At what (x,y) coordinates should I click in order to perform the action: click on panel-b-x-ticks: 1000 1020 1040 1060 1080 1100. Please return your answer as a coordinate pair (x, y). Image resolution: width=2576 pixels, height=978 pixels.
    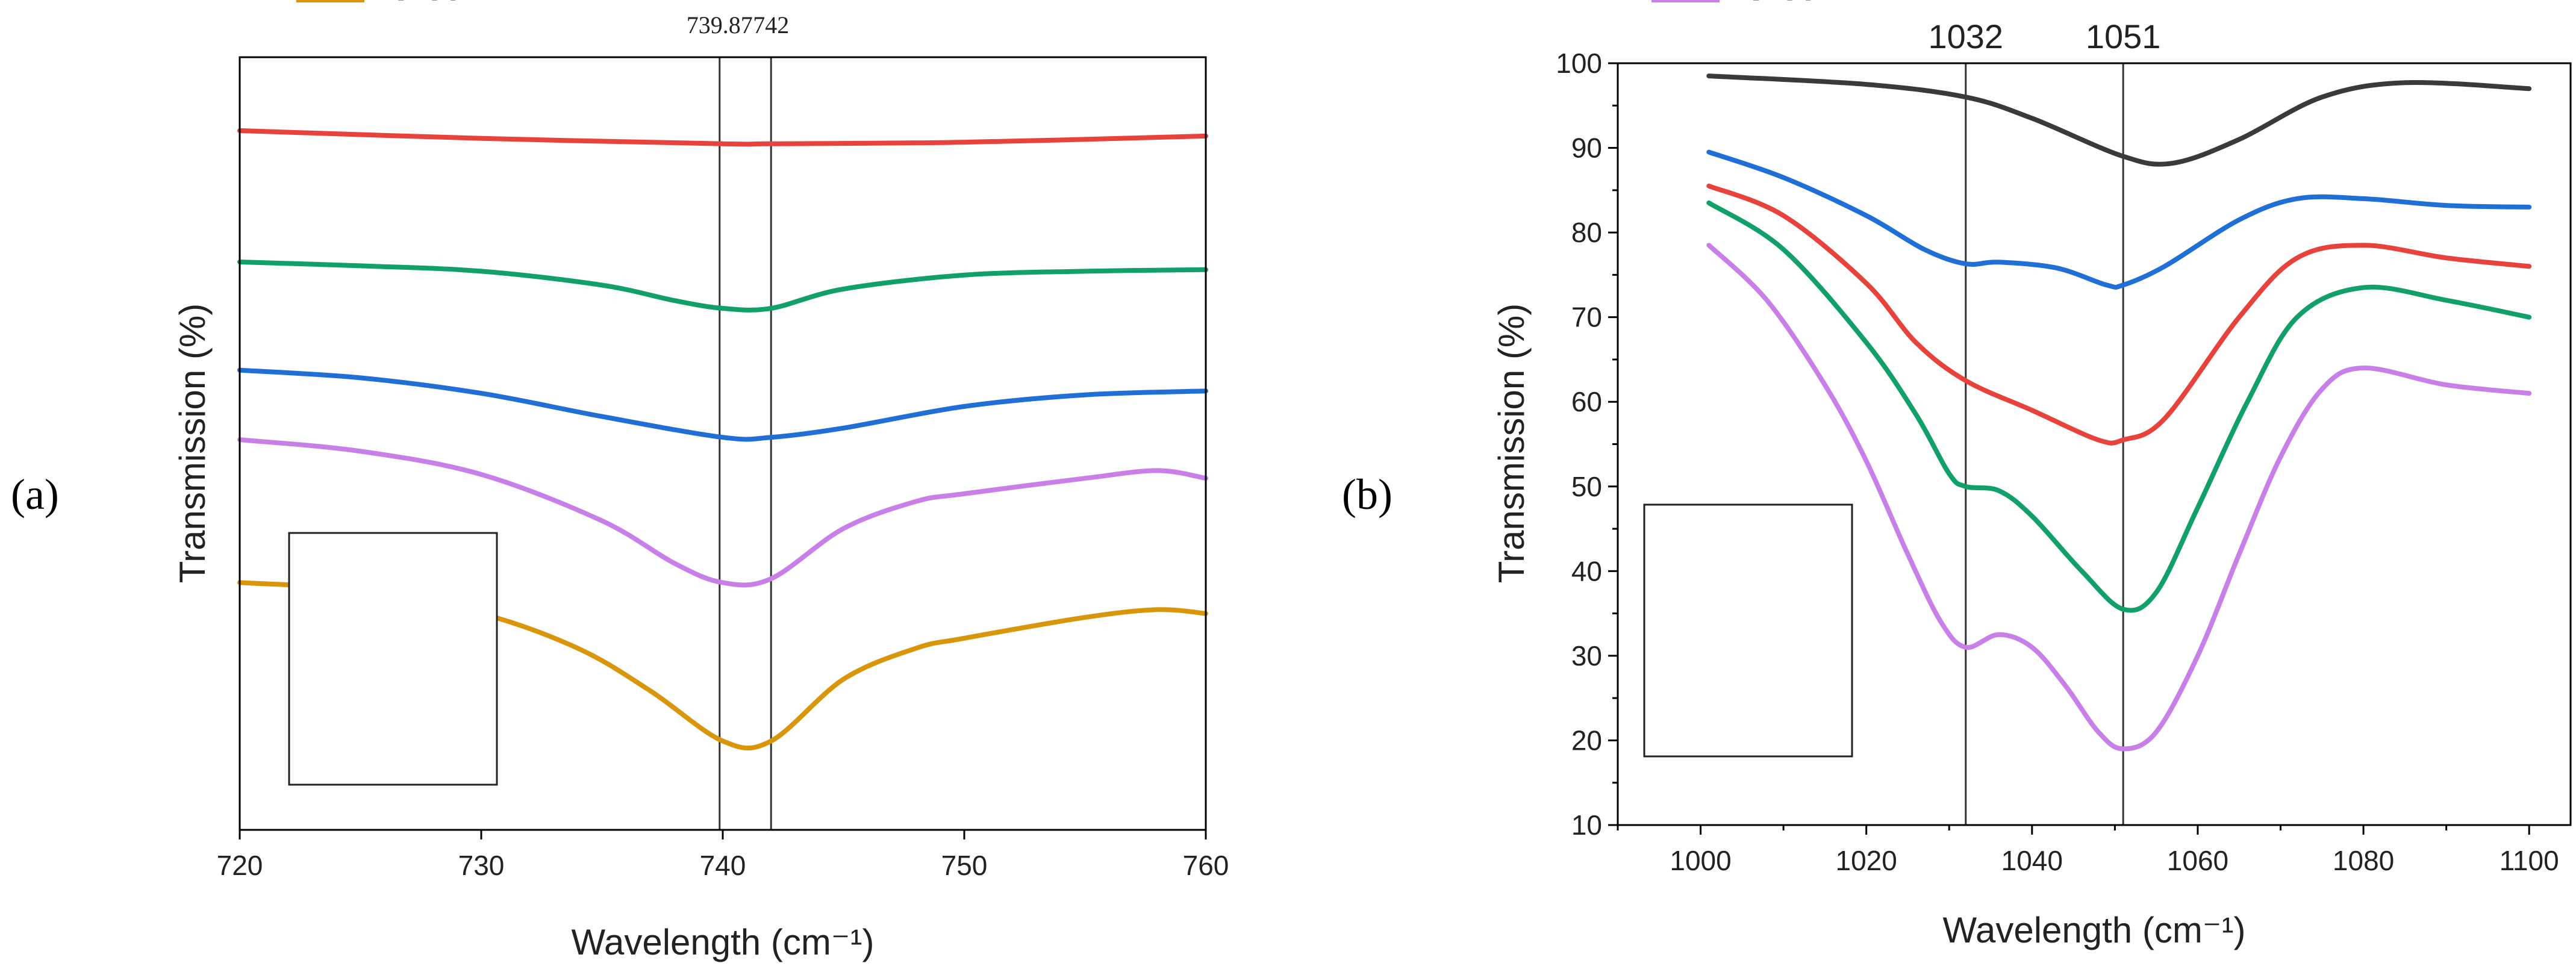
    Looking at the image, I should click on (2088, 850).